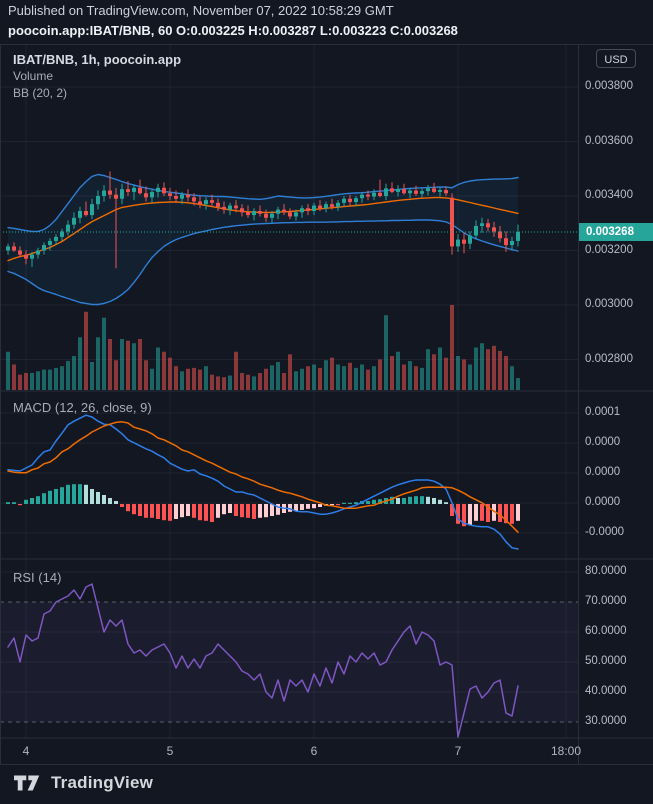 This screenshot has height=804, width=653. What do you see at coordinates (606, 571) in the screenshot?
I see `rsi-tick-label: 80.0000` at bounding box center [606, 571].